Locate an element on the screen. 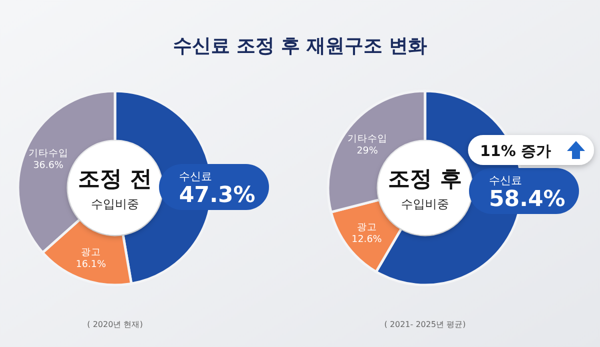  text: 조정 후 is located at coordinates (425, 179).